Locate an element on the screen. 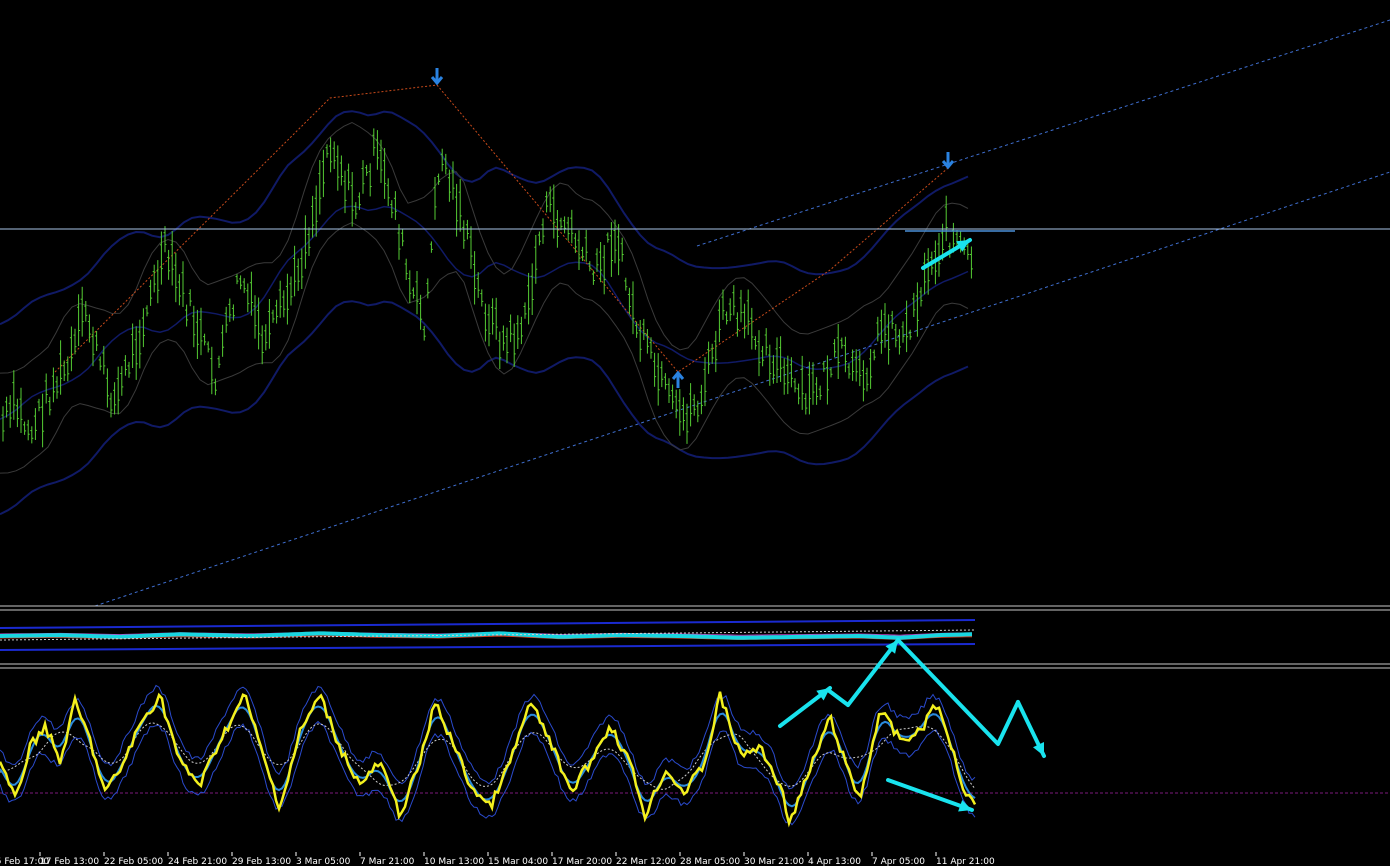 The width and height of the screenshot is (1390, 866). time-axis-label: 29 Feb 13:00 is located at coordinates (261, 861).